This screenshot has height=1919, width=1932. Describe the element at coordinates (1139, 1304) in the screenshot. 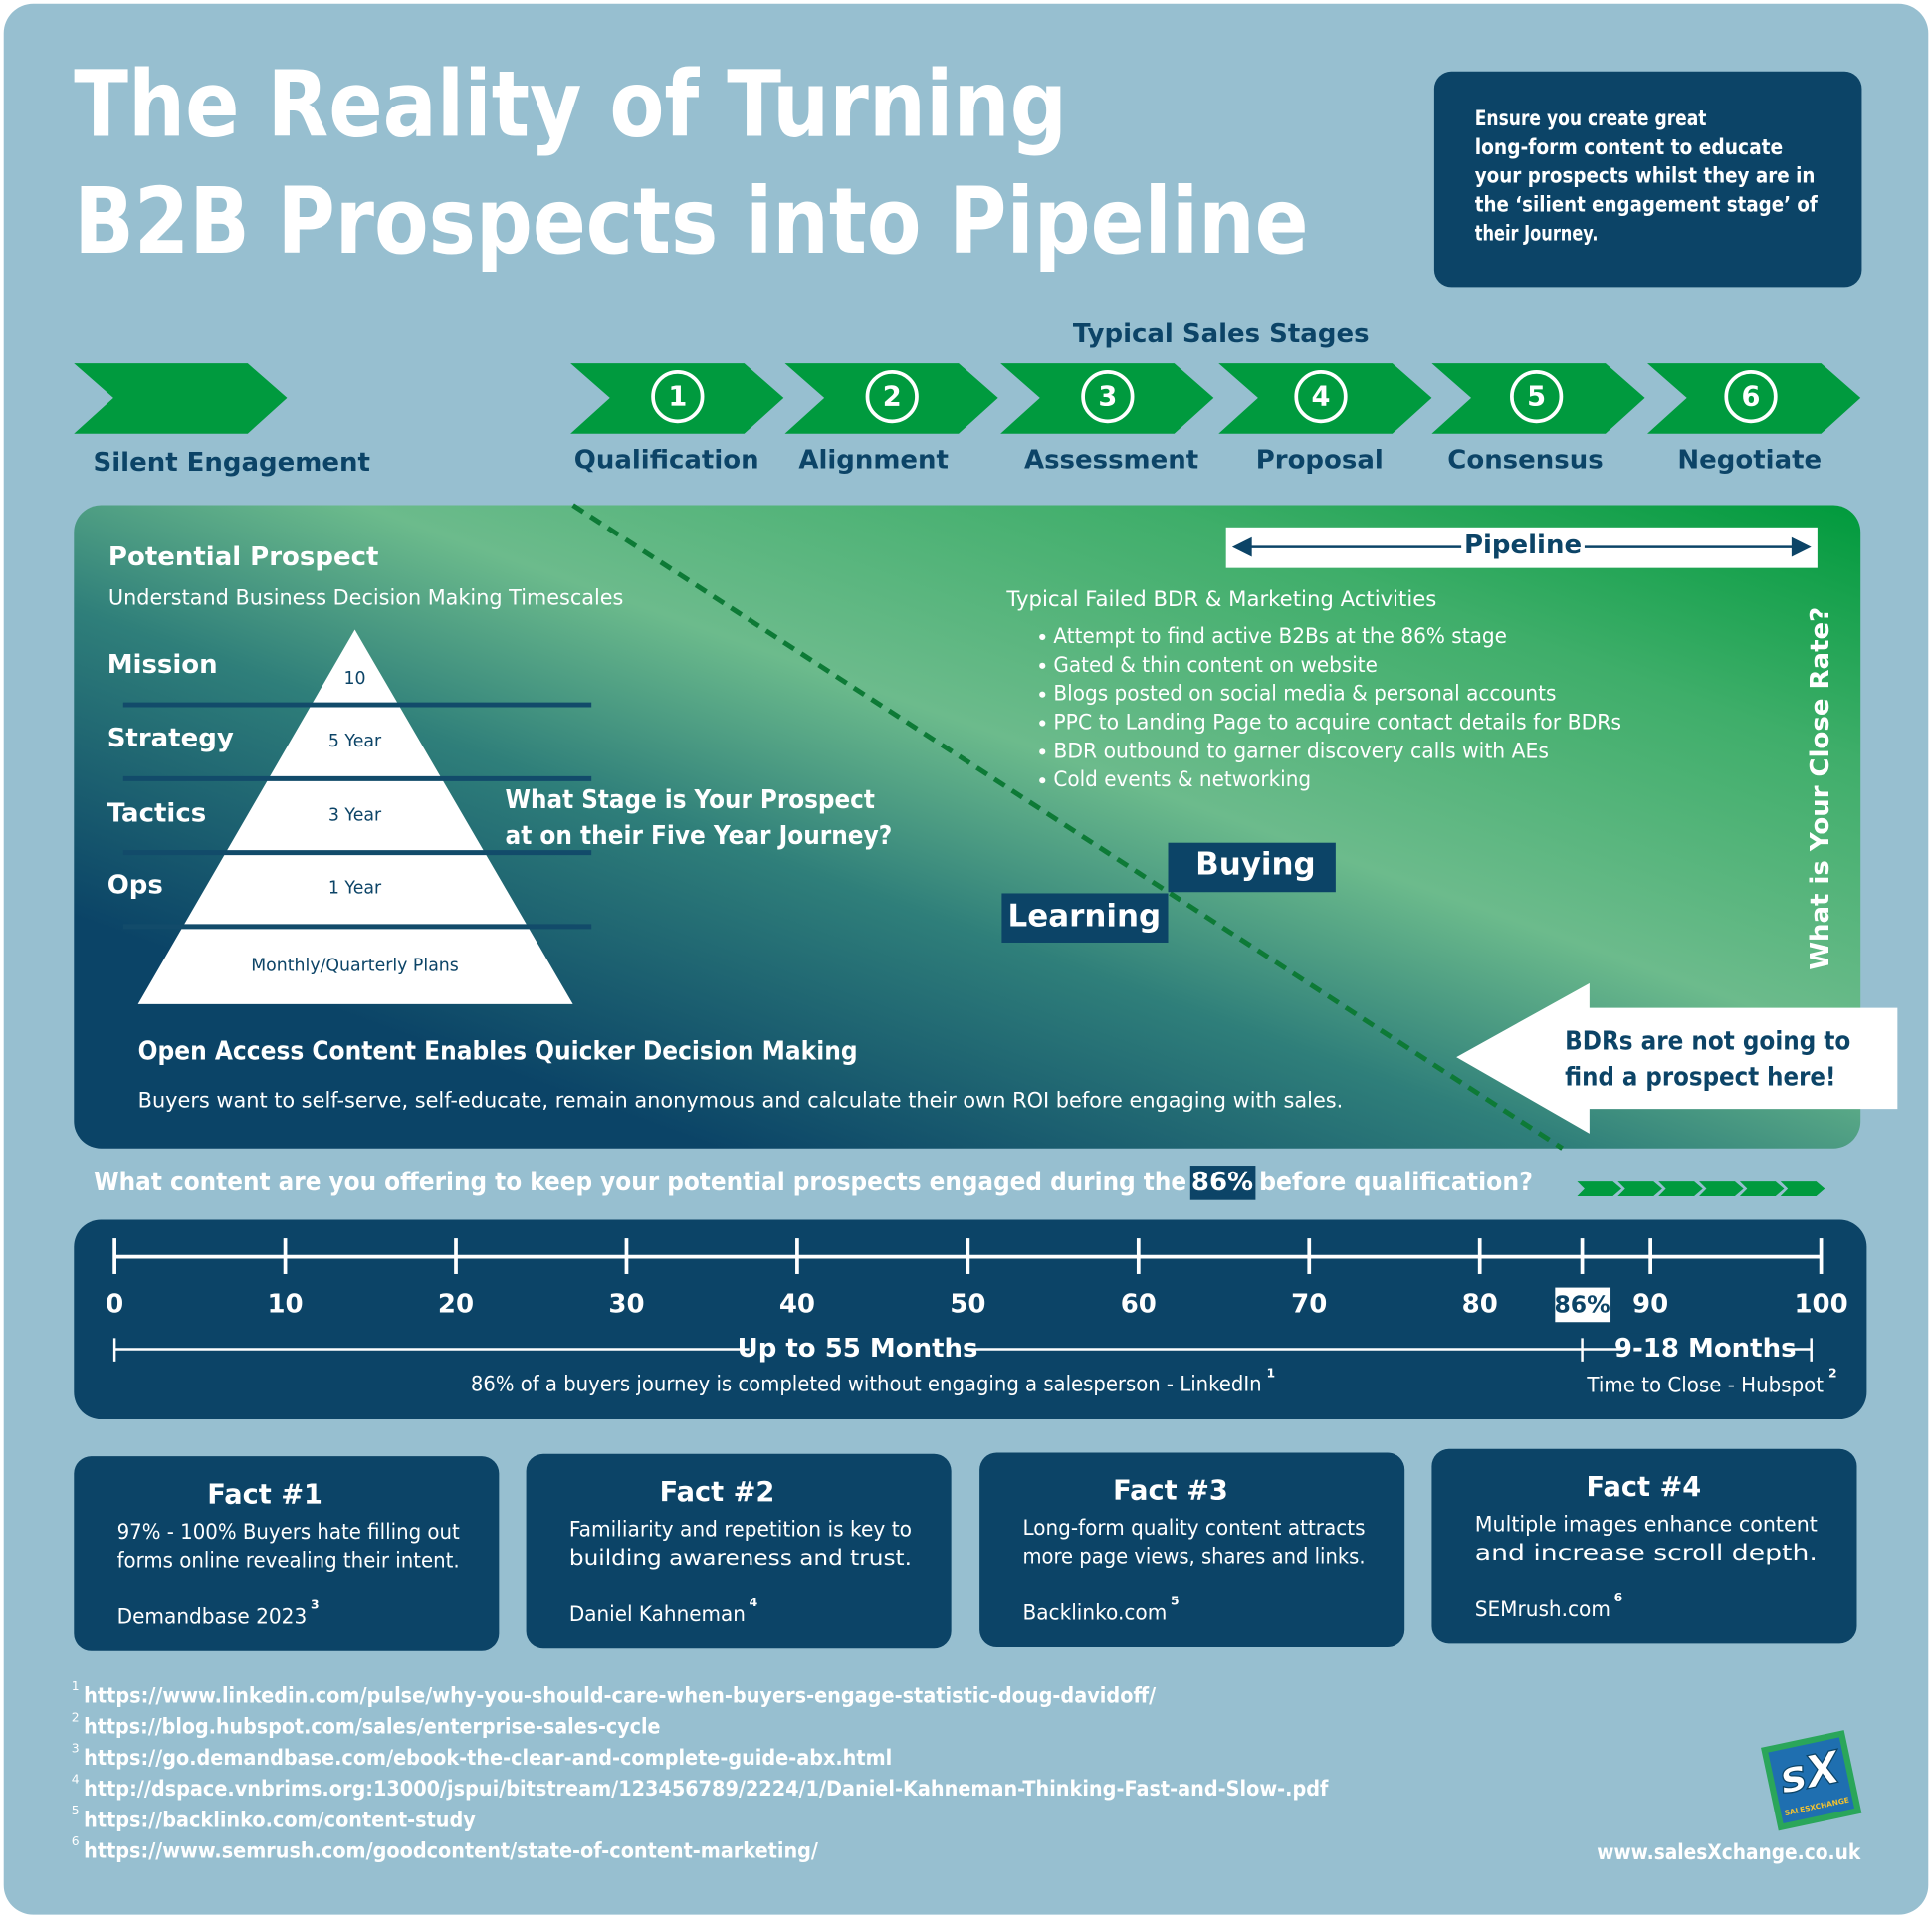

I see `tick-label: 60` at that location.